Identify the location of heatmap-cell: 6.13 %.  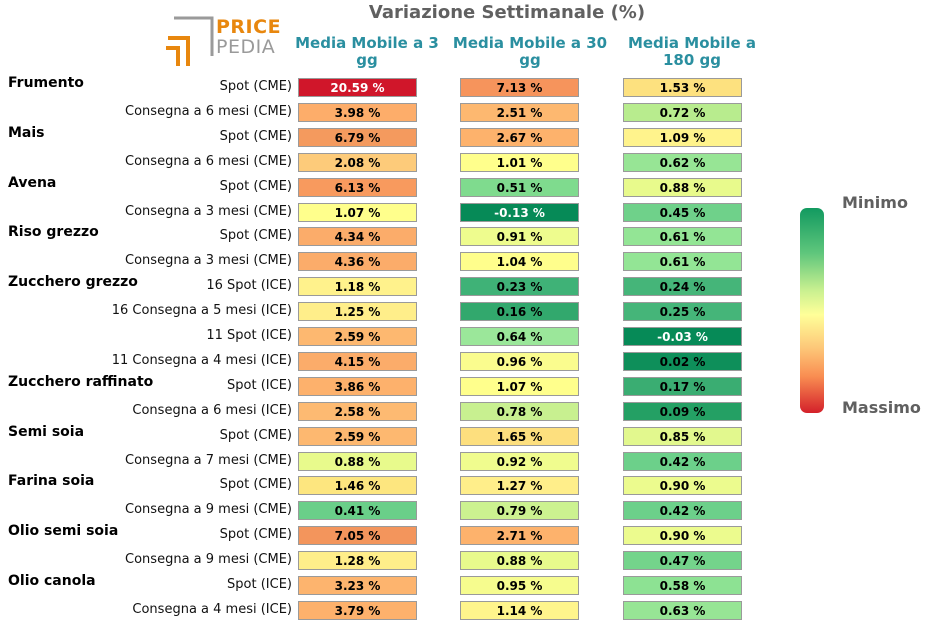
(357, 187).